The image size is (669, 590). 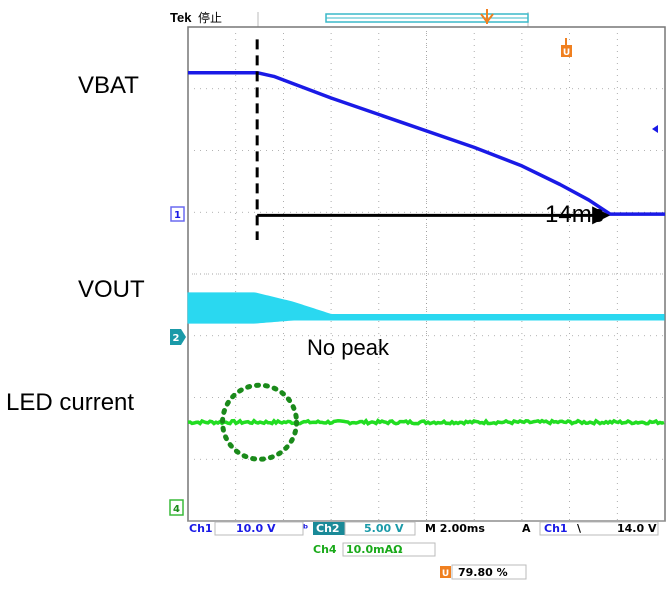 I want to click on brand-label: Tek, so click(x=181, y=17).